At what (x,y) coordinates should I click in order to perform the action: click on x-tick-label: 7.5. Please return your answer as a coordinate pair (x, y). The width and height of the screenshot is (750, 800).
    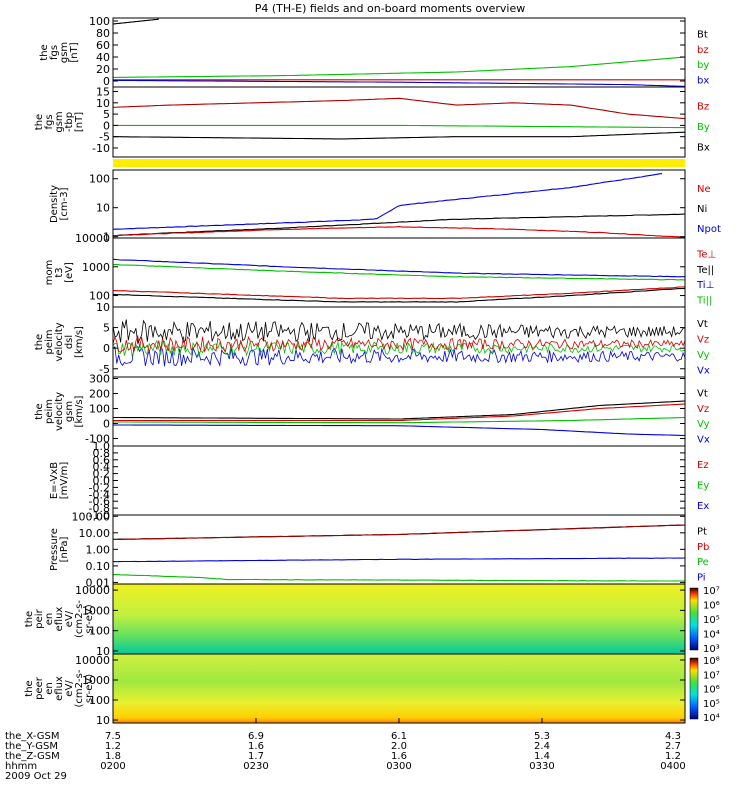
    Looking at the image, I should click on (113, 736).